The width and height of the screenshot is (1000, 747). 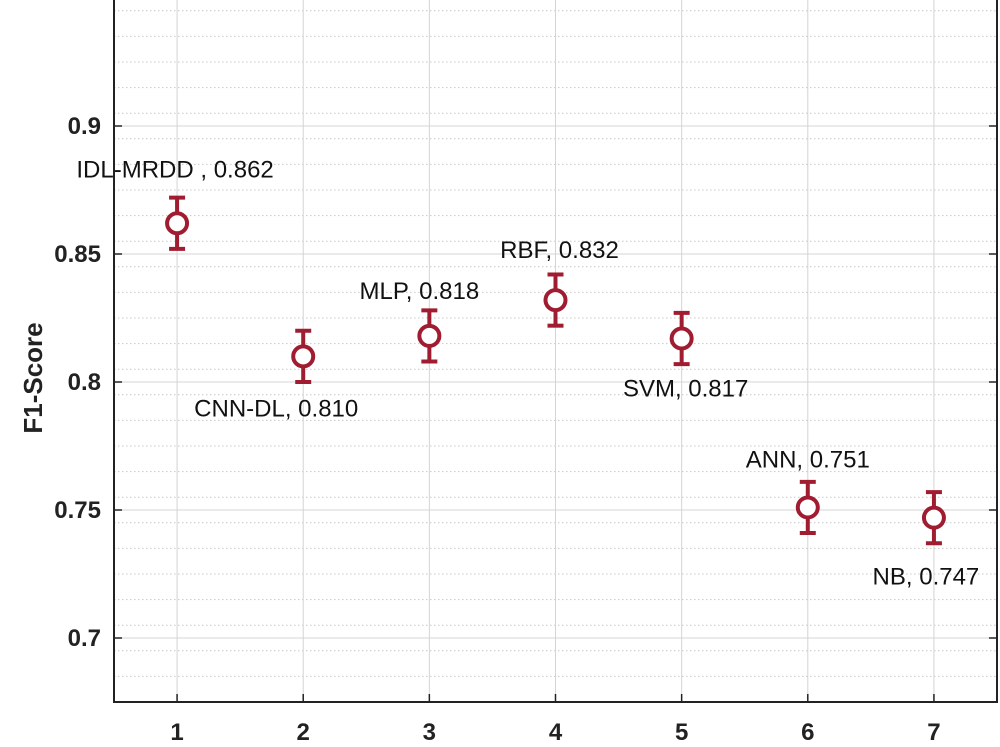 I want to click on data-label: CNN-DL, 0.810, so click(x=276, y=408).